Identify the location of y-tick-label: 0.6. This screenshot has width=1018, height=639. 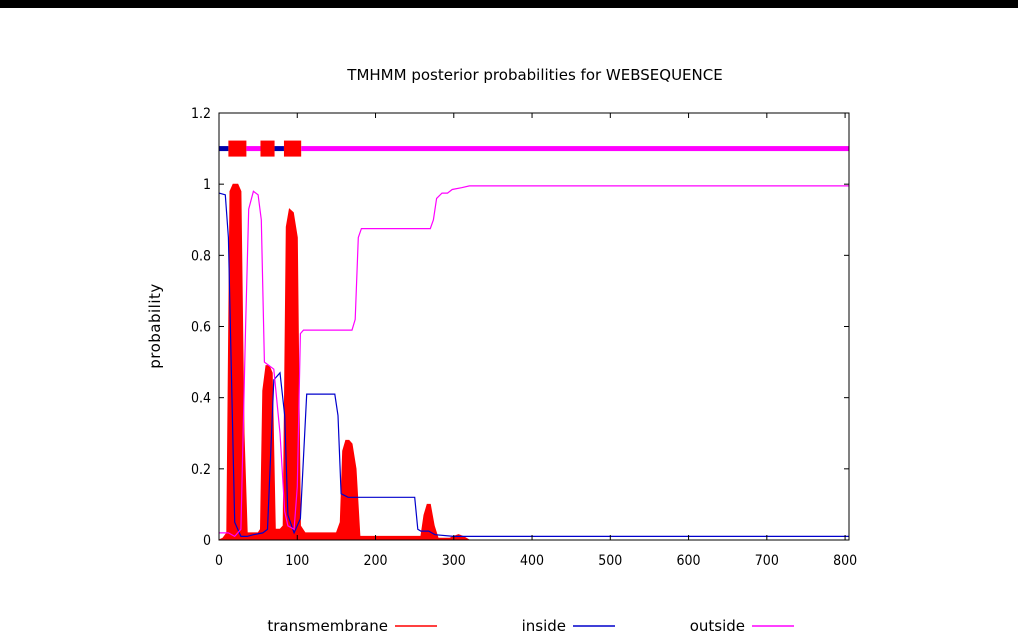
(201, 328).